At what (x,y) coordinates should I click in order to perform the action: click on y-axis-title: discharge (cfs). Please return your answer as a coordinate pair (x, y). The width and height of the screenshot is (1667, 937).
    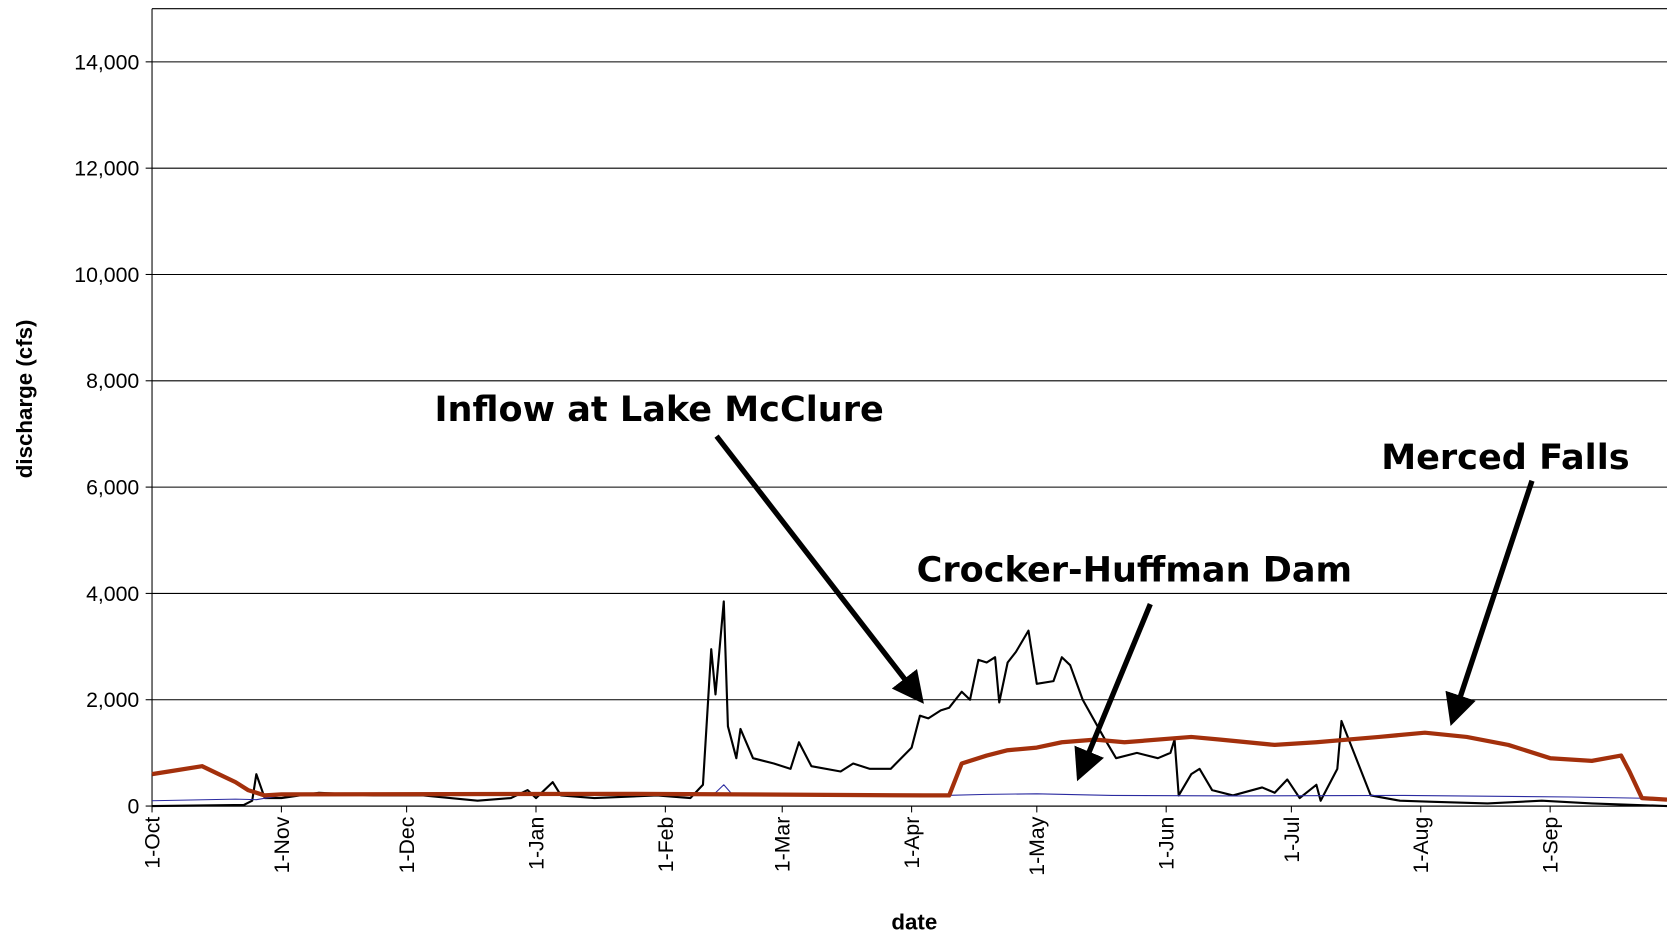
    Looking at the image, I should click on (24, 399).